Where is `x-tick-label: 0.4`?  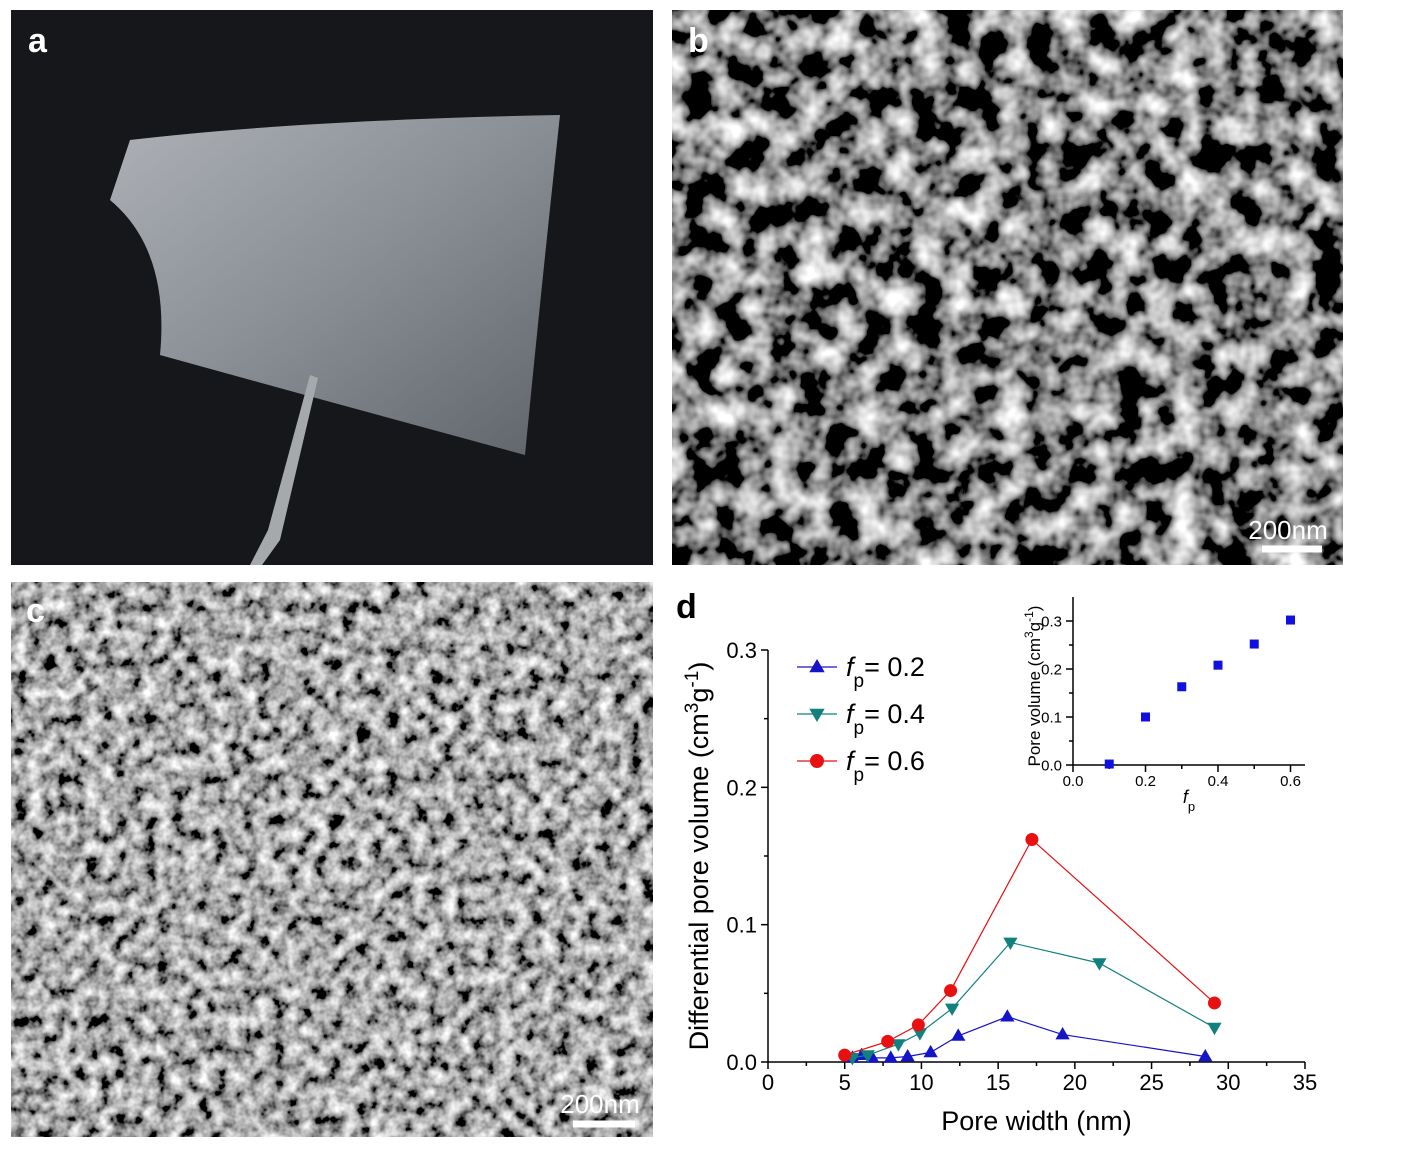 x-tick-label: 0.4 is located at coordinates (1218, 781).